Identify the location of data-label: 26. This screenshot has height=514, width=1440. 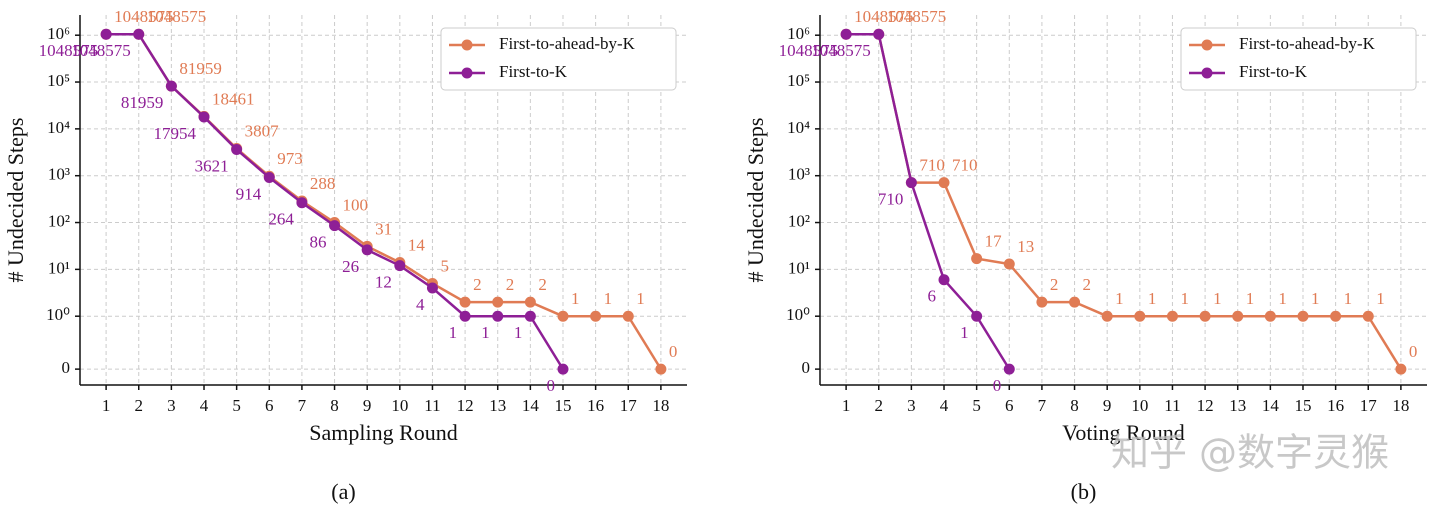
(350, 266).